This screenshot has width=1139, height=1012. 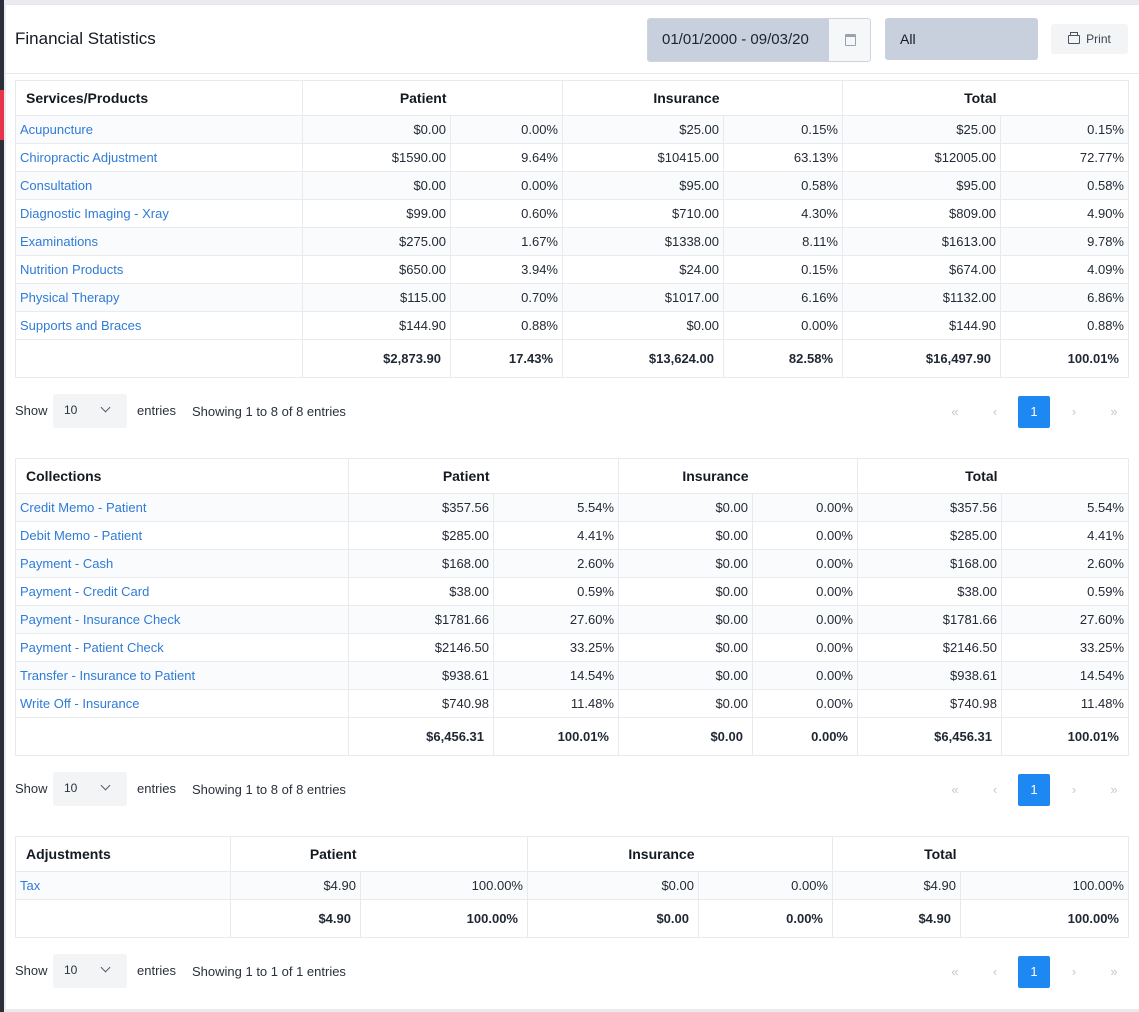 I want to click on row-value: $38.00, so click(x=929, y=591).